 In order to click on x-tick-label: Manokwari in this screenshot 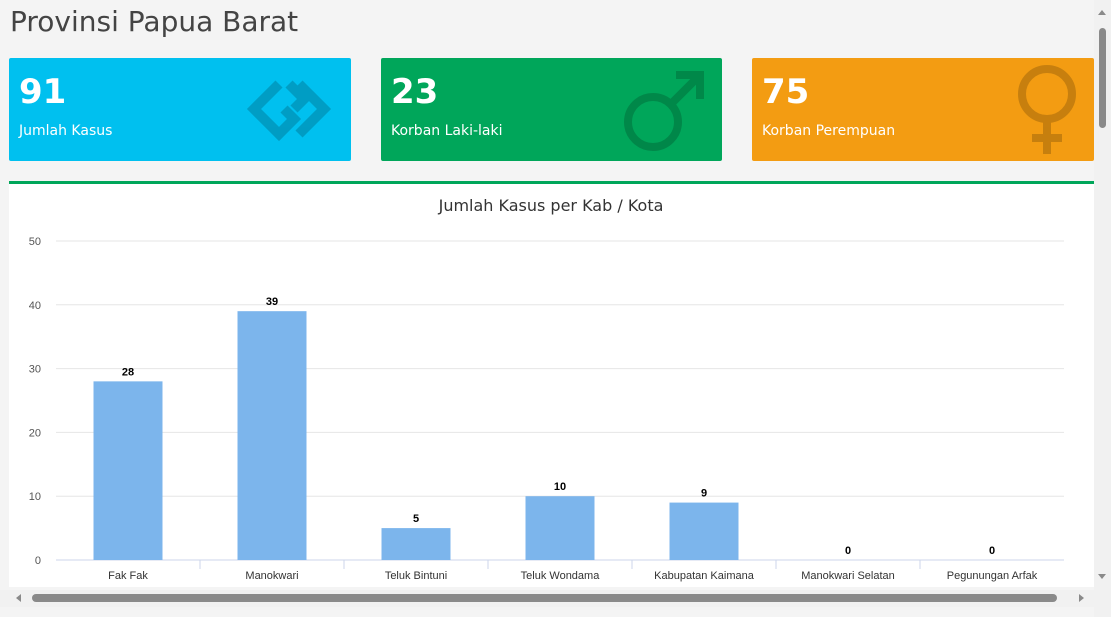, I will do `click(271, 576)`.